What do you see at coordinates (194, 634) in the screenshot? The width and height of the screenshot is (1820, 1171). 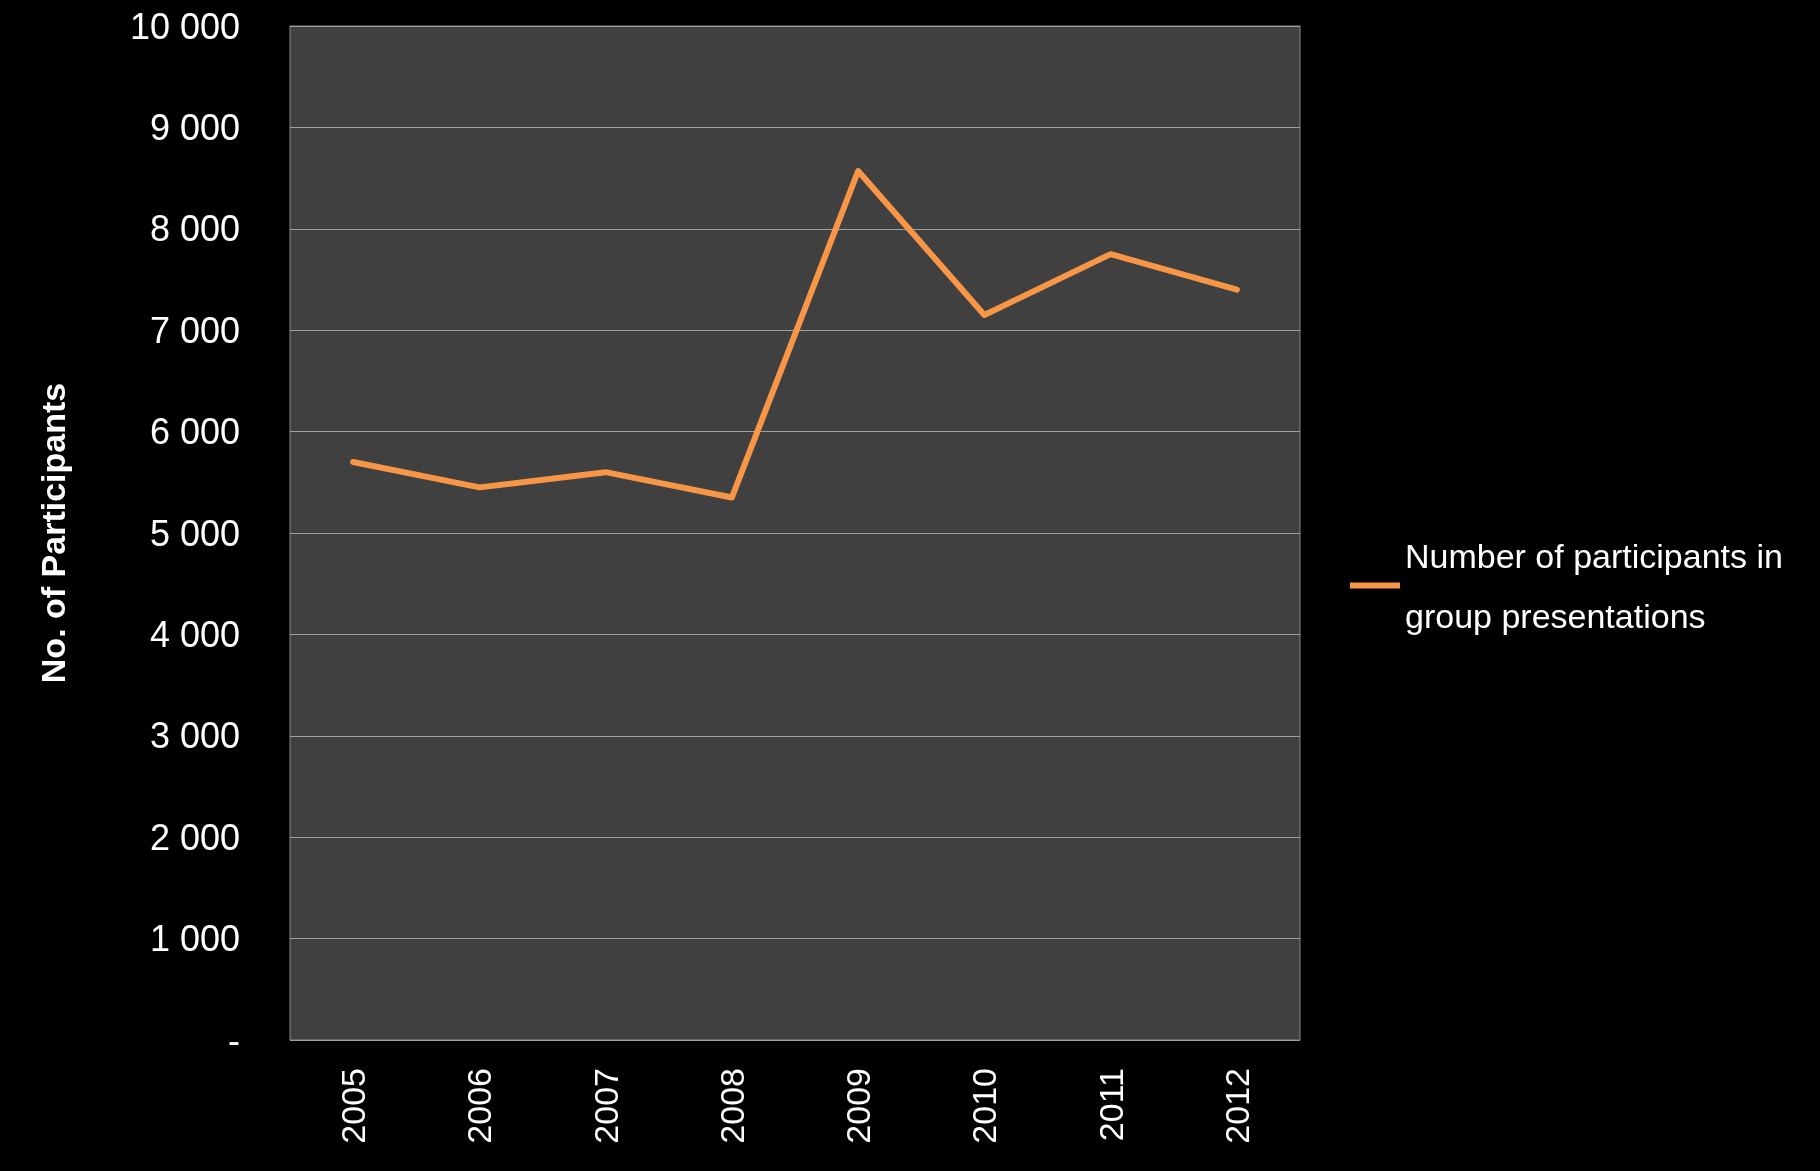 I see `y-tick-label: 4 000` at bounding box center [194, 634].